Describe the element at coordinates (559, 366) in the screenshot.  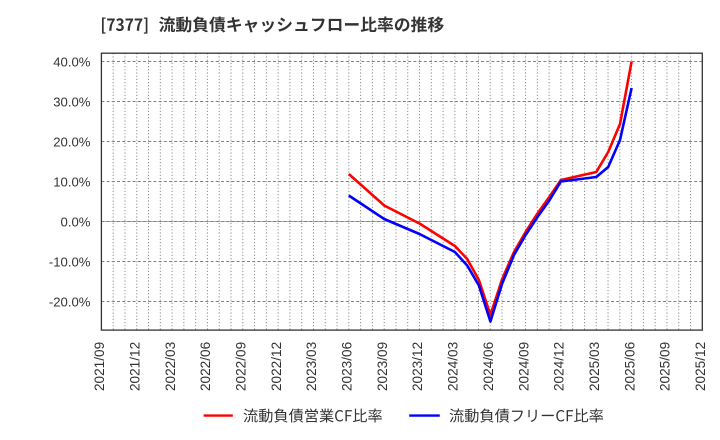
I see `svg-text: 2024/12` at that location.